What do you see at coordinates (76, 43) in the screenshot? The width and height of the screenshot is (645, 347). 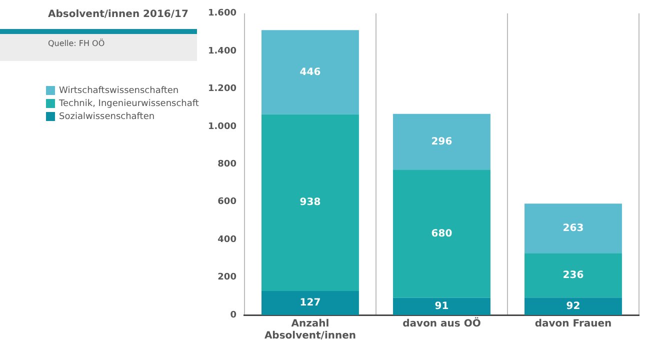 I see `source-note: Quelle: FH OÖ` at bounding box center [76, 43].